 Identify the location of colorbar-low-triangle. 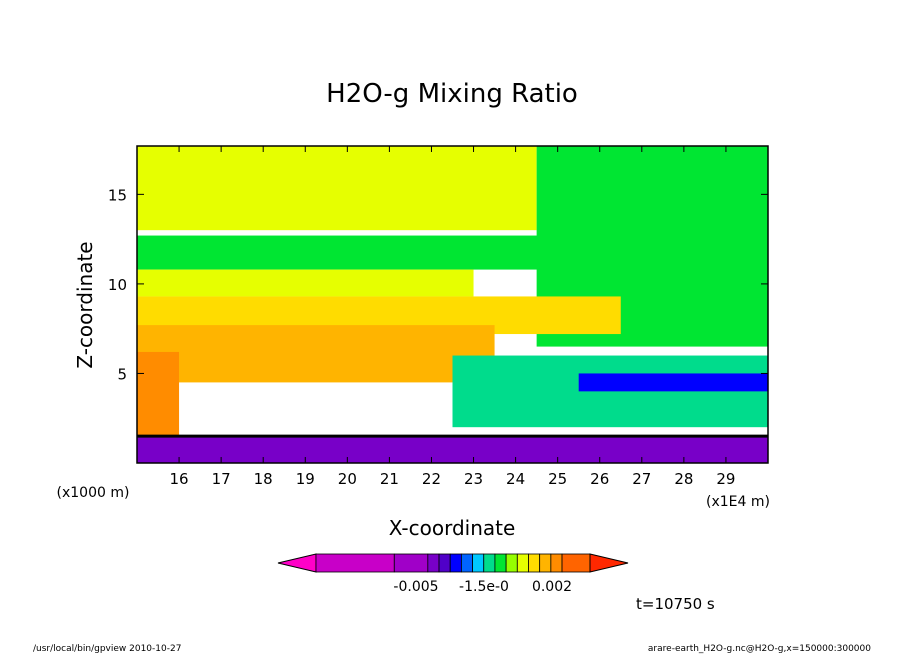
(297, 563).